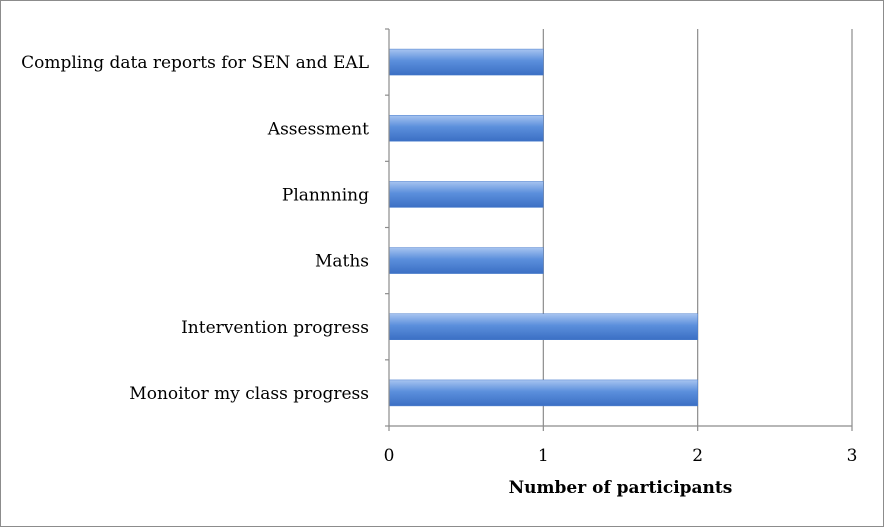 The width and height of the screenshot is (884, 528). What do you see at coordinates (389, 456) in the screenshot?
I see `x-tick-label: 0` at bounding box center [389, 456].